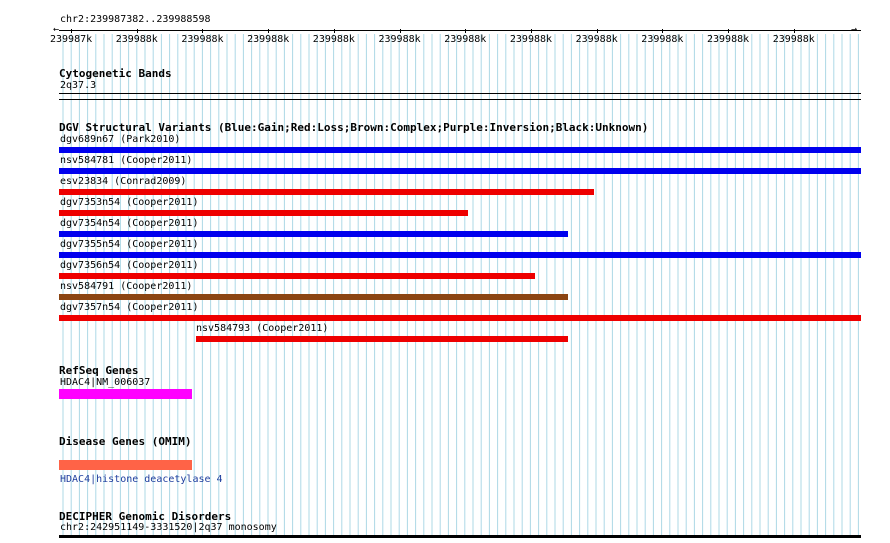 This screenshot has height=543, width=890. I want to click on ruler-tick-label: 239987k, so click(71, 39).